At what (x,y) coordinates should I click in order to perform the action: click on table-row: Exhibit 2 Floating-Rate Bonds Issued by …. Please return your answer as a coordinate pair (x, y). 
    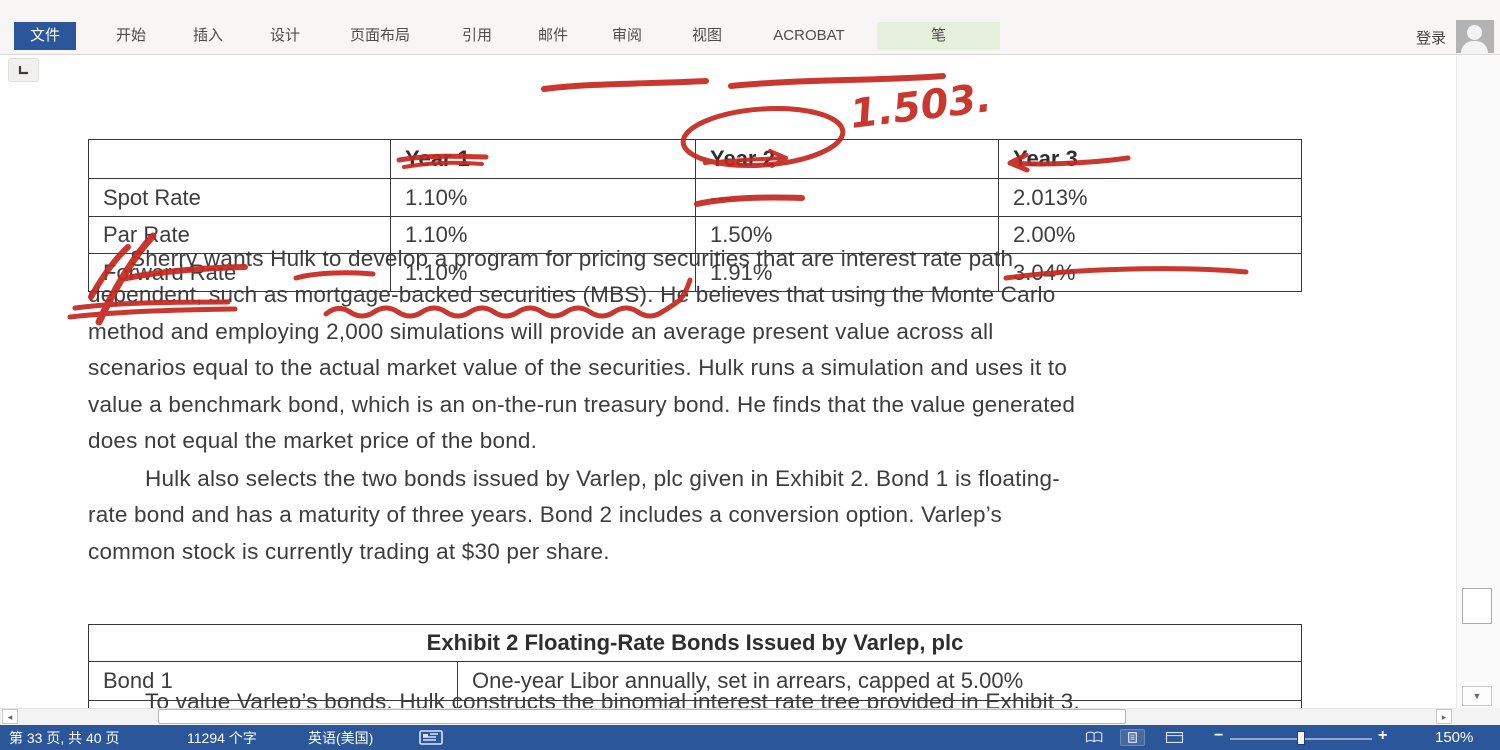
    Looking at the image, I should click on (695, 643).